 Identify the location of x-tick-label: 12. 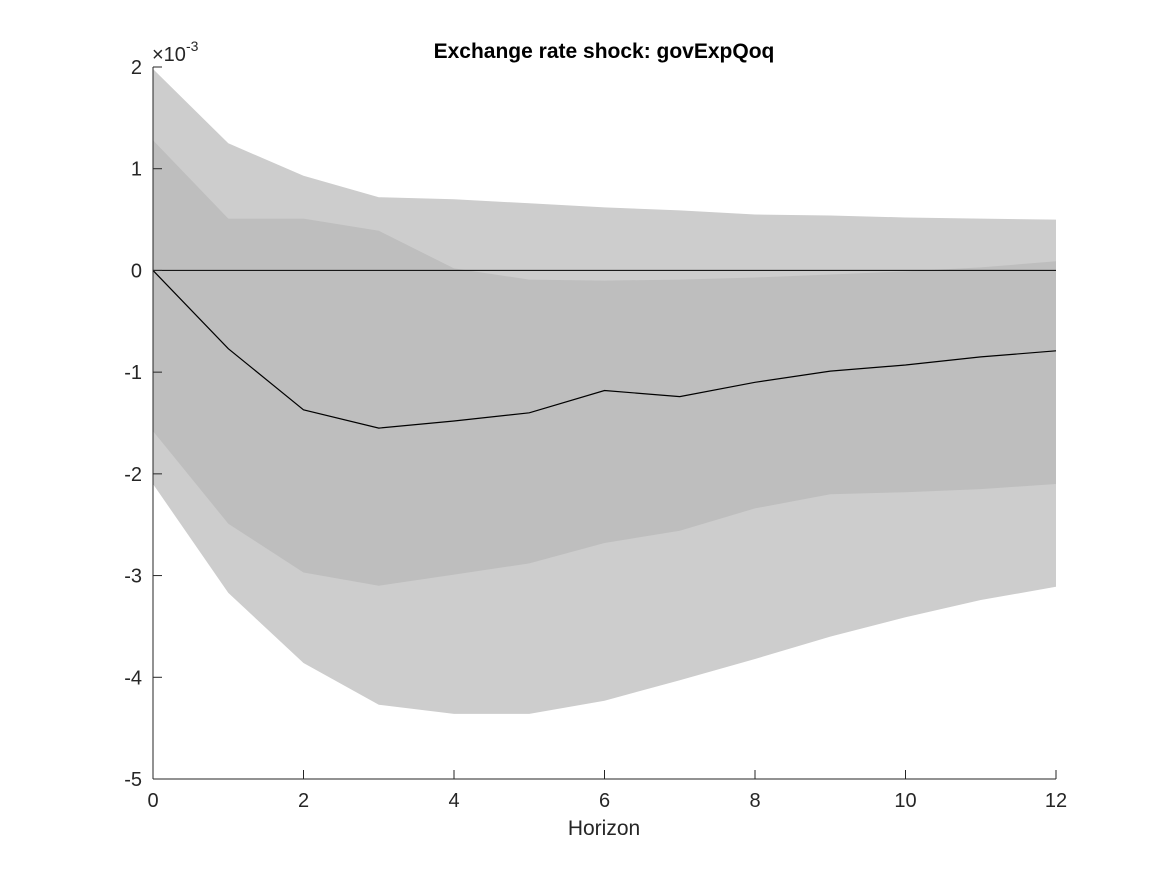
(1056, 801).